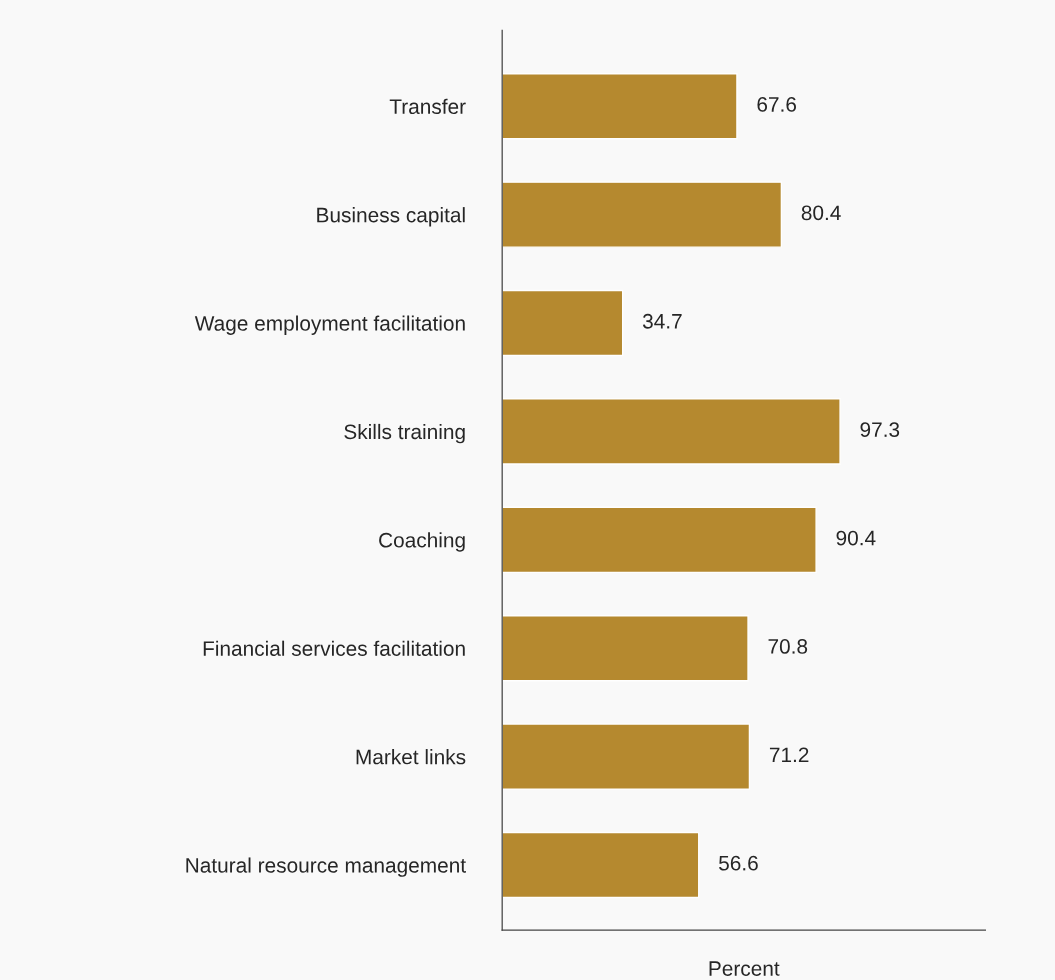 The height and width of the screenshot is (980, 1055). What do you see at coordinates (404, 433) in the screenshot?
I see `y-tick-label: Skills training` at bounding box center [404, 433].